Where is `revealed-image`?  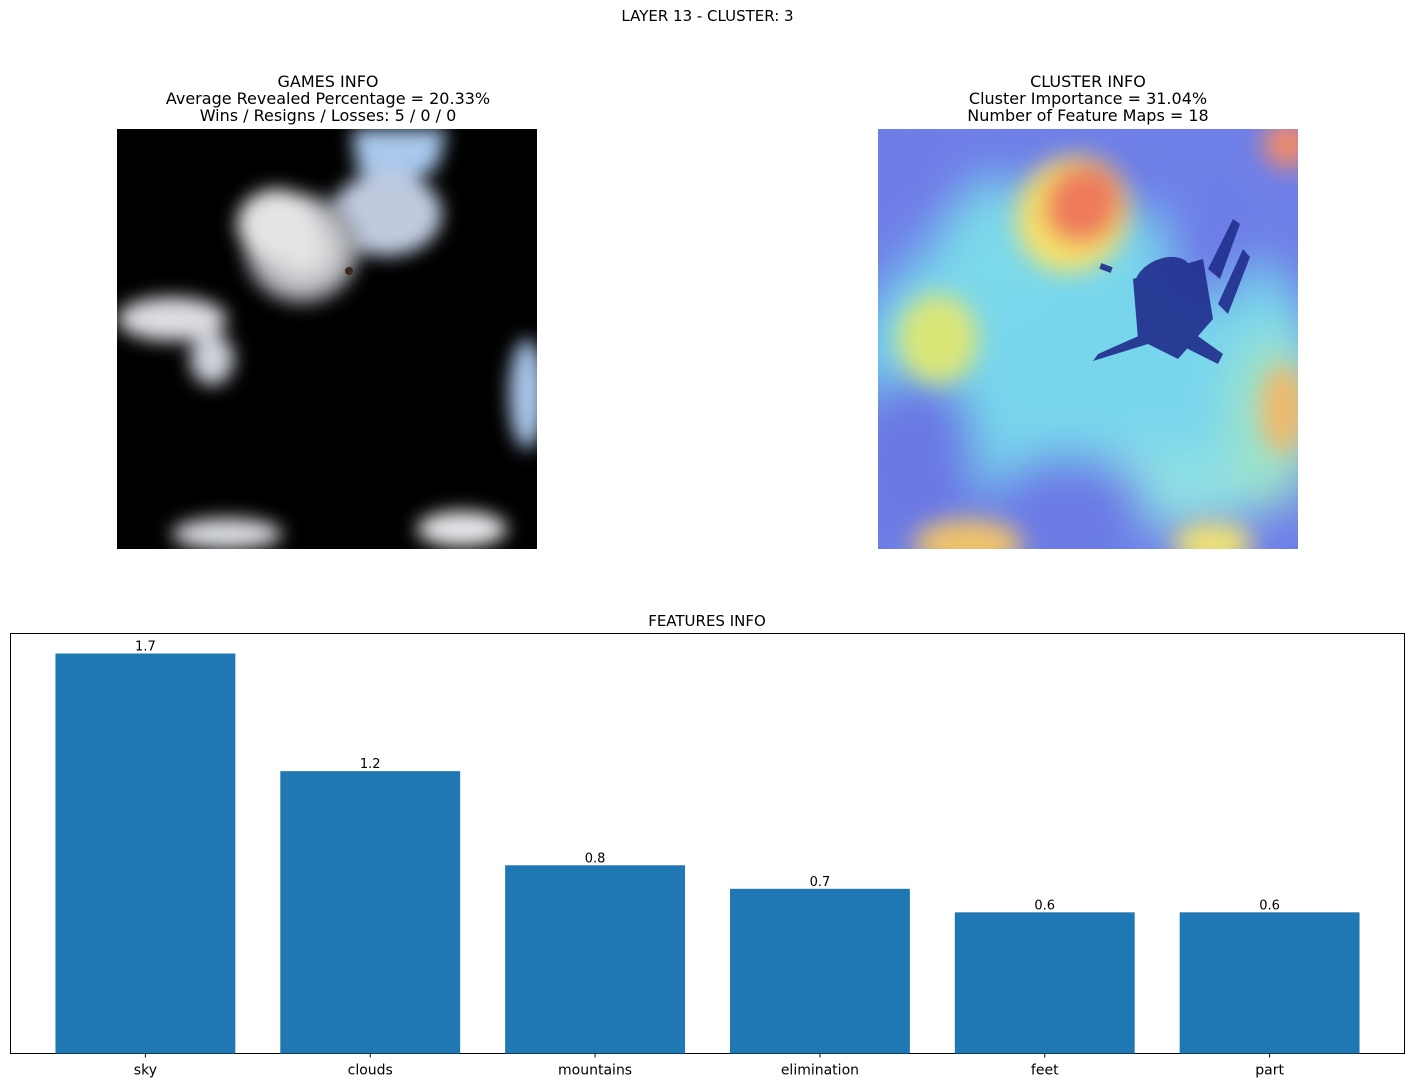
revealed-image is located at coordinates (327, 339).